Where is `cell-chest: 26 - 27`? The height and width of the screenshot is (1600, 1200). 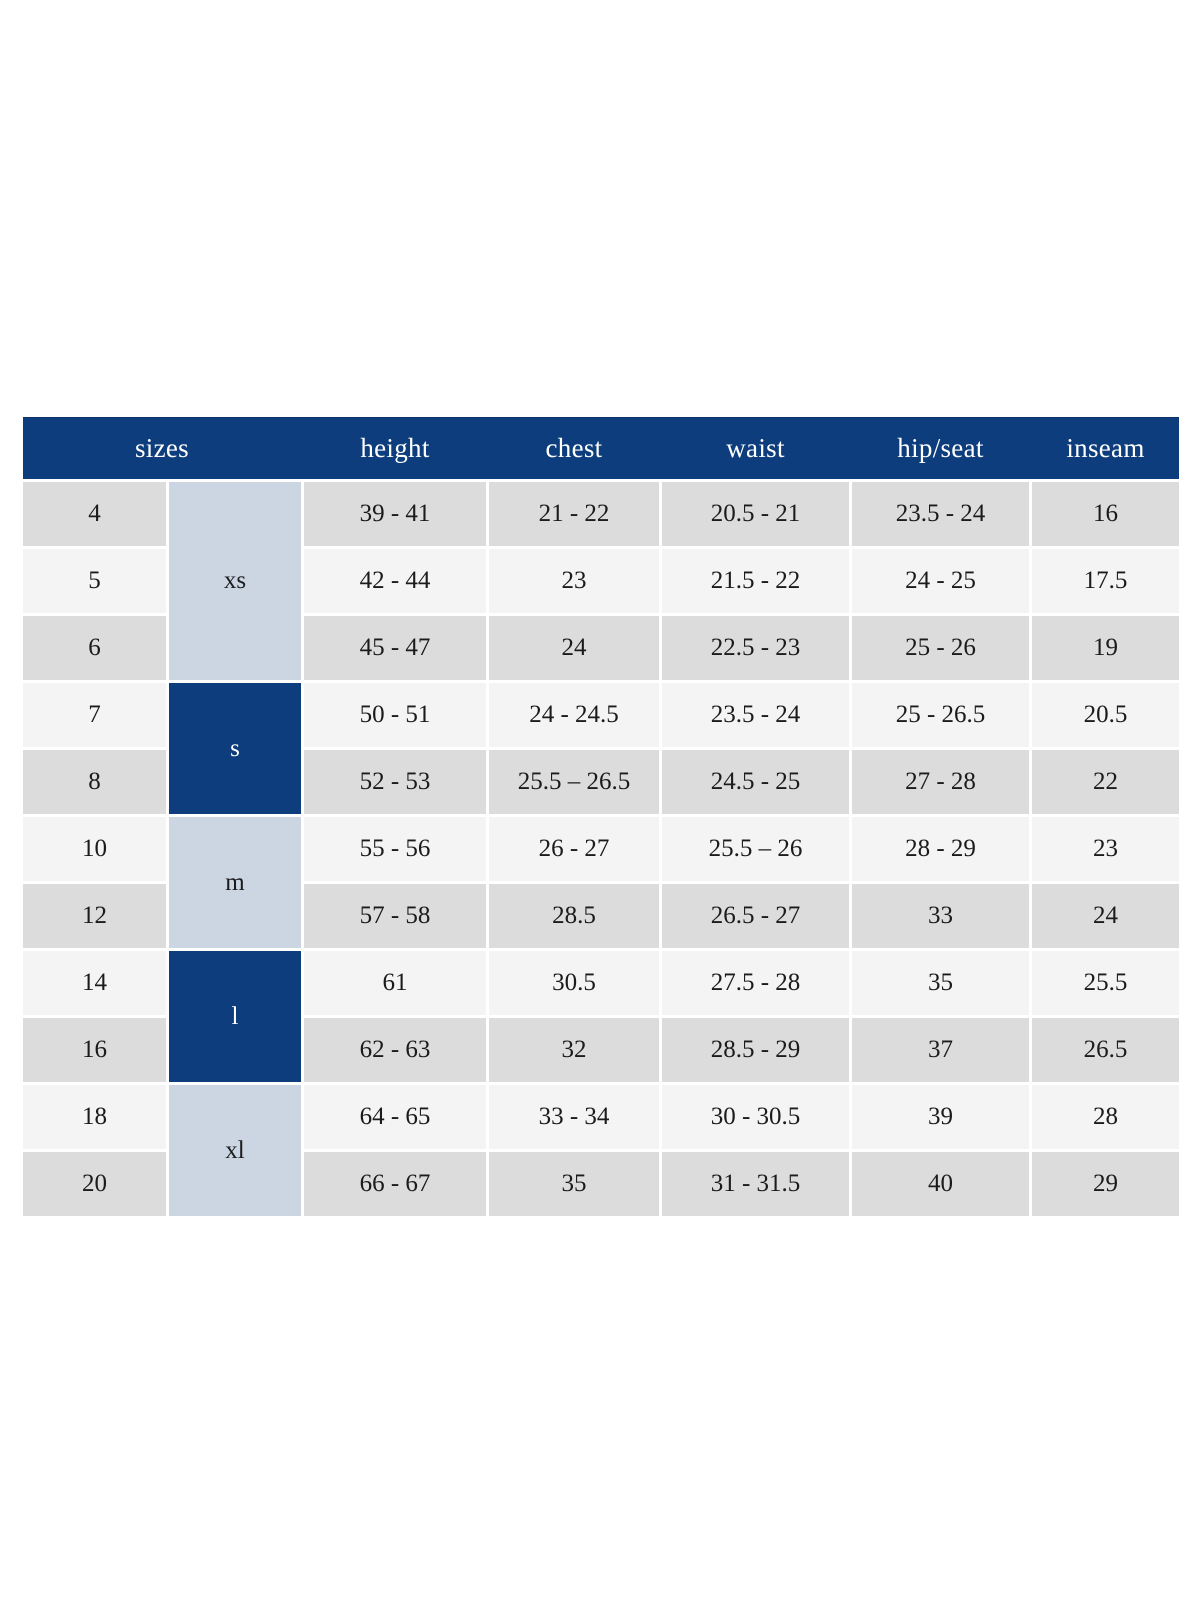
cell-chest: 26 - 27 is located at coordinates (574, 849).